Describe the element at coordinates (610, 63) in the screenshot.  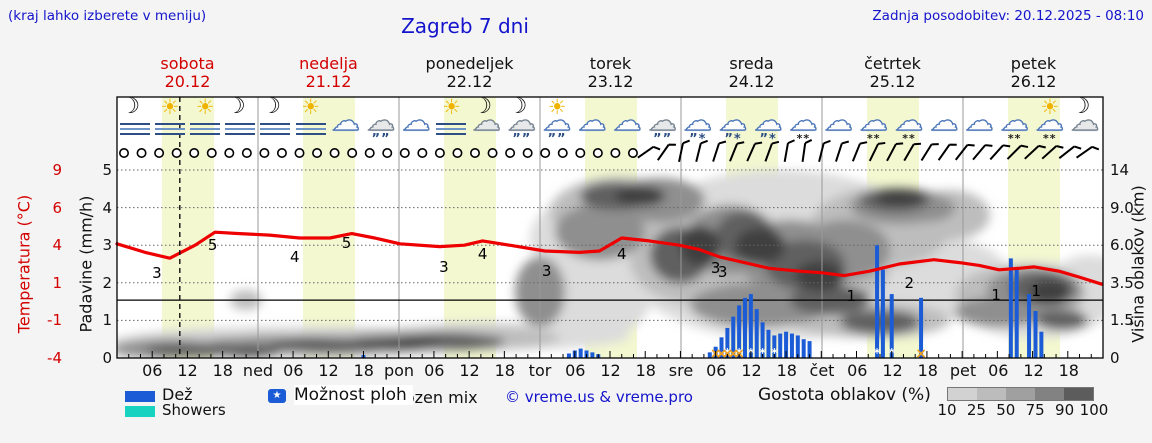
I see `day-name: torek` at that location.